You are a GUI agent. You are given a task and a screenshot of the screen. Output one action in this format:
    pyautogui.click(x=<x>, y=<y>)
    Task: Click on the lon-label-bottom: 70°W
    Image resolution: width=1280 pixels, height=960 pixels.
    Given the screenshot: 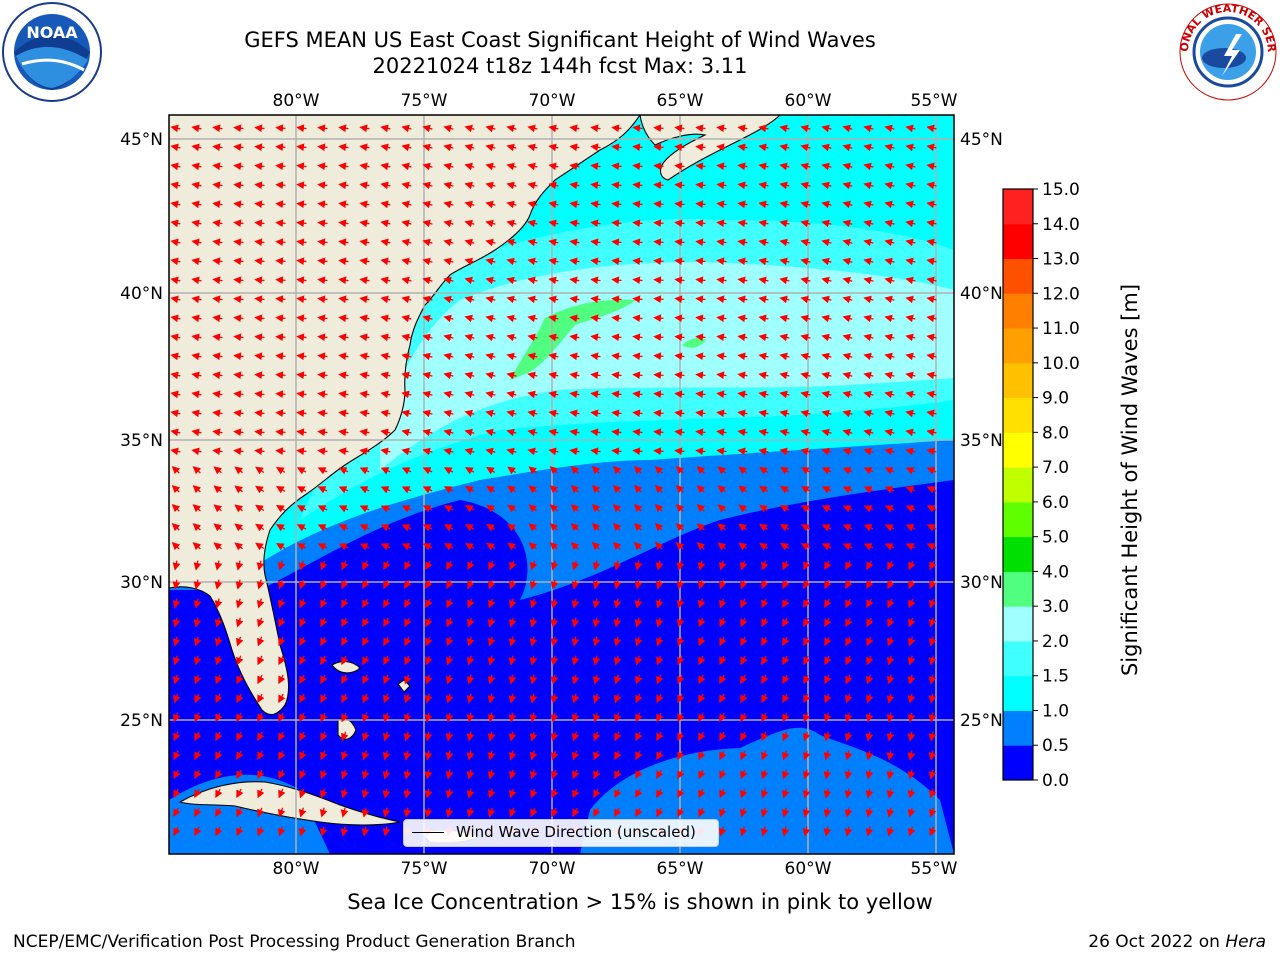 What is the action you would take?
    pyautogui.click(x=552, y=869)
    